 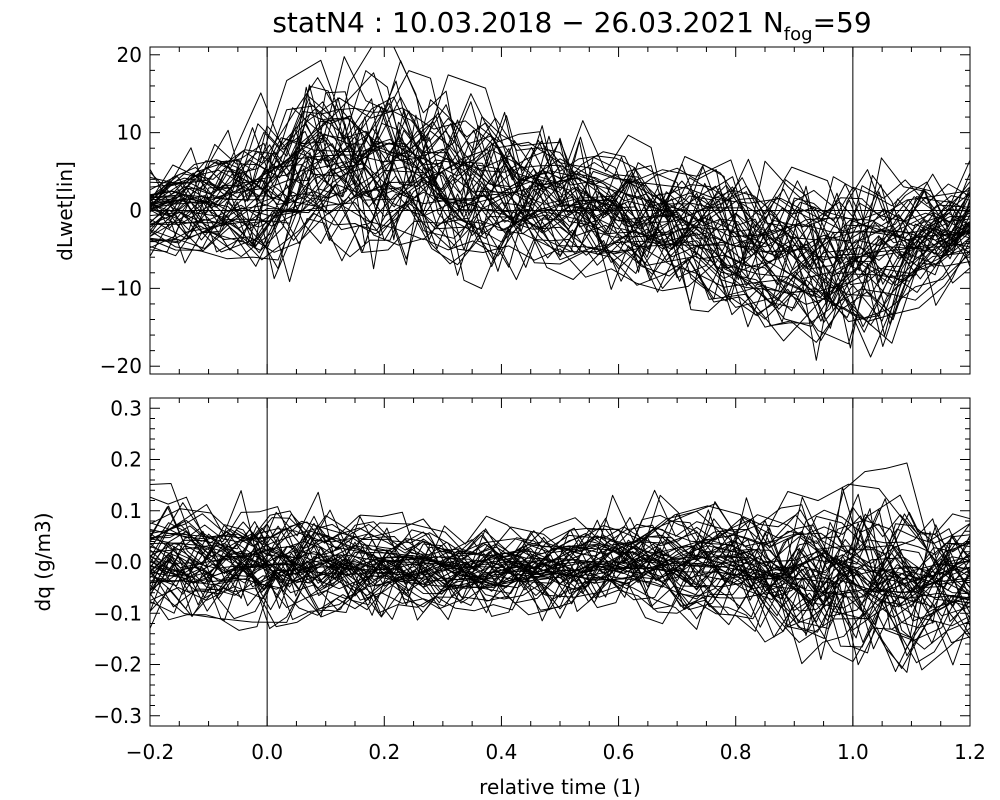 What do you see at coordinates (43, 562) in the screenshot?
I see `bottom-panel-y-axis-label: dq (g/m3)` at bounding box center [43, 562].